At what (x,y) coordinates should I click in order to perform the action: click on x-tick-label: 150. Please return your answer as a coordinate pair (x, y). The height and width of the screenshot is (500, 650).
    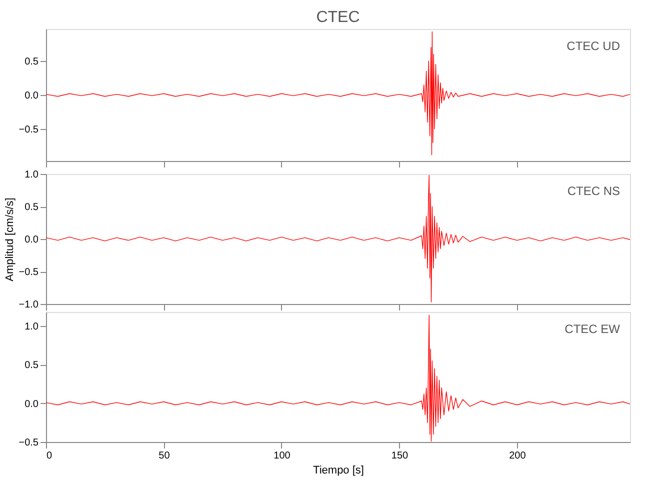
    Looking at the image, I should click on (400, 456).